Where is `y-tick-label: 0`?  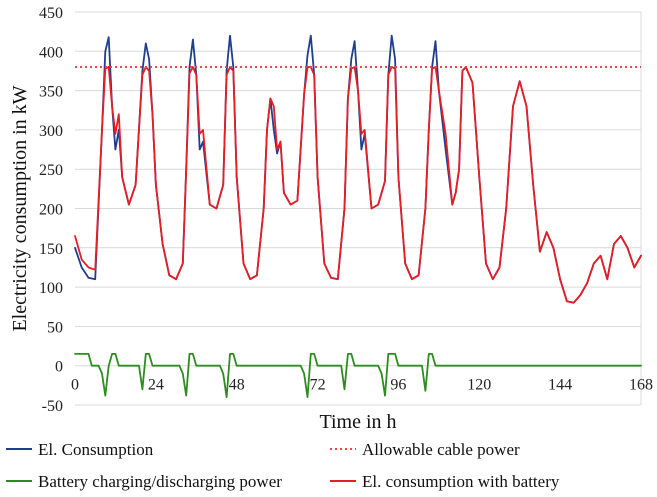
y-tick-label: 0 is located at coordinates (59, 367).